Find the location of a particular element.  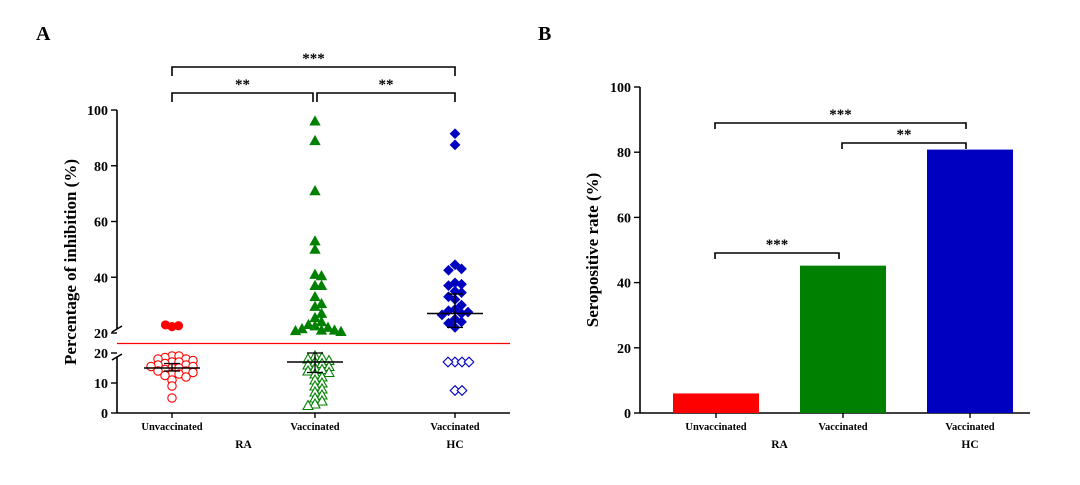

y-tick-label-lower: 20 is located at coordinates (101, 354).